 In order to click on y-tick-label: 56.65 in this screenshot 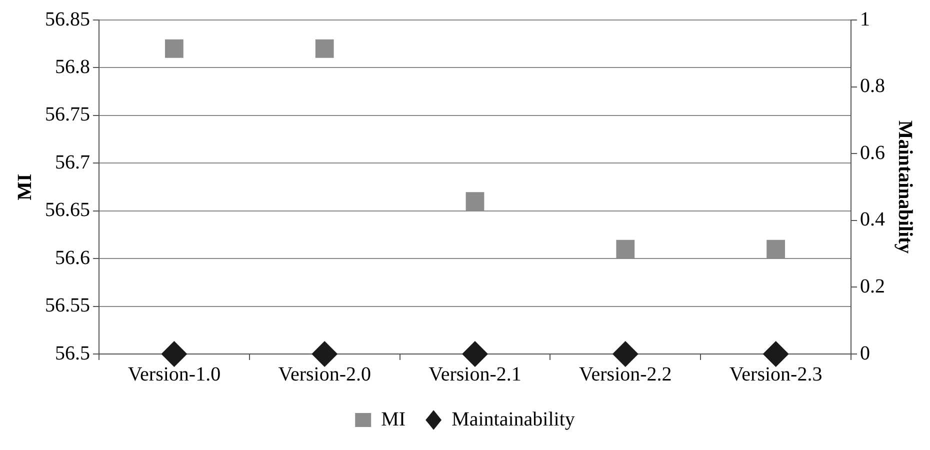, I will do `click(67, 210)`.